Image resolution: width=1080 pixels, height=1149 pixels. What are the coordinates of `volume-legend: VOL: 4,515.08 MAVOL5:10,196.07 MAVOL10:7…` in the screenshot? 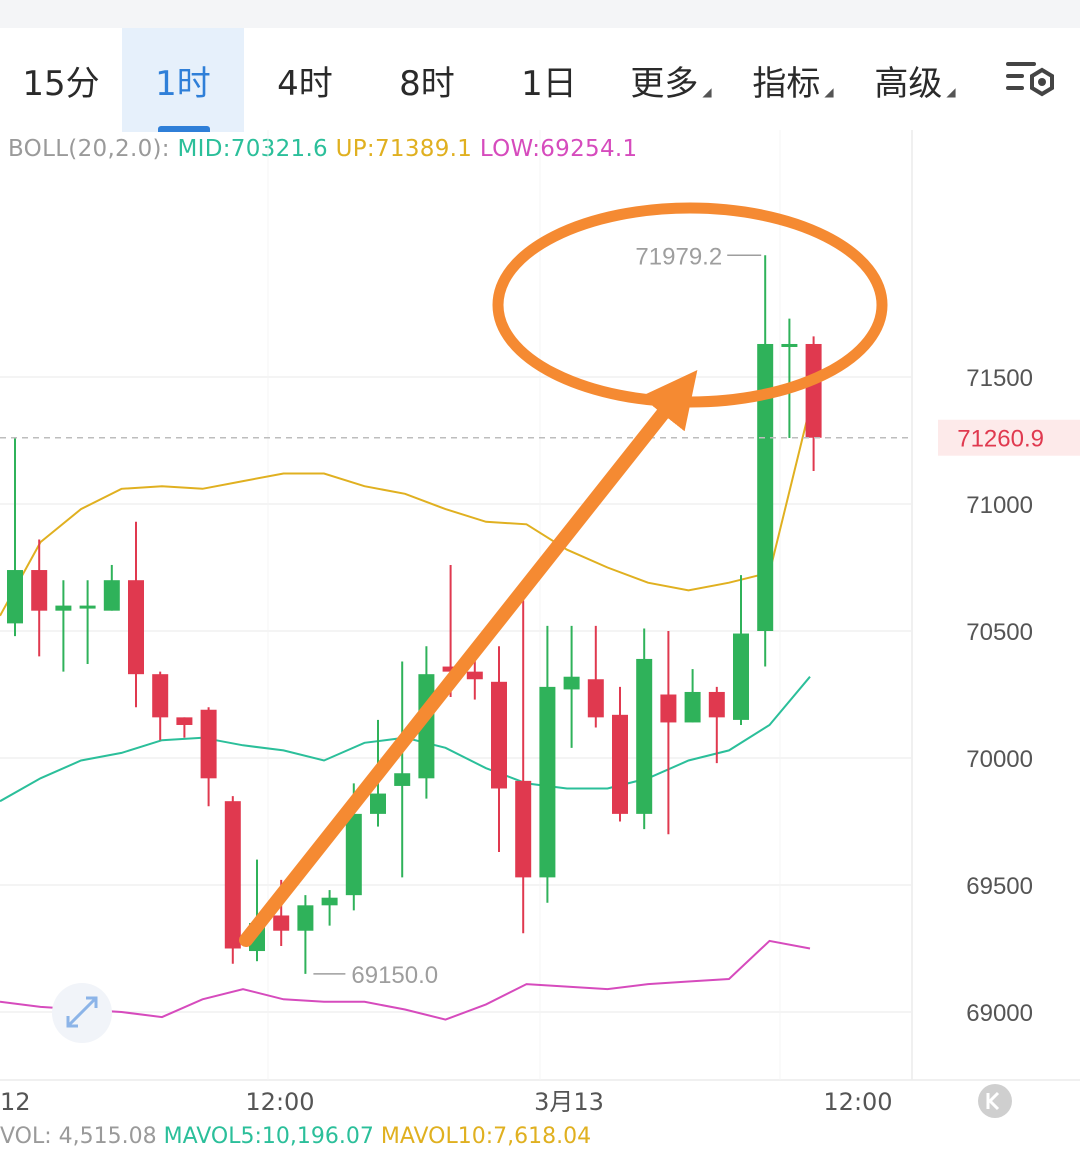 It's located at (295, 1136).